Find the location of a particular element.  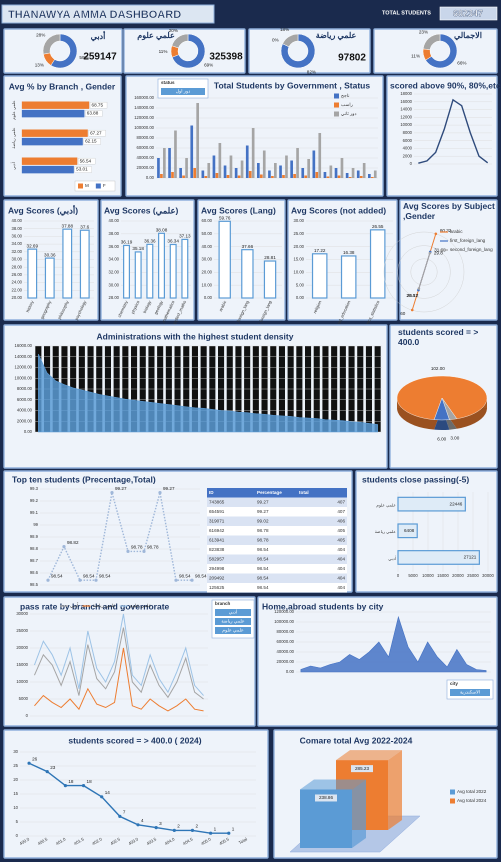

y-tick-label: 12000 is located at coordinates (406, 116).